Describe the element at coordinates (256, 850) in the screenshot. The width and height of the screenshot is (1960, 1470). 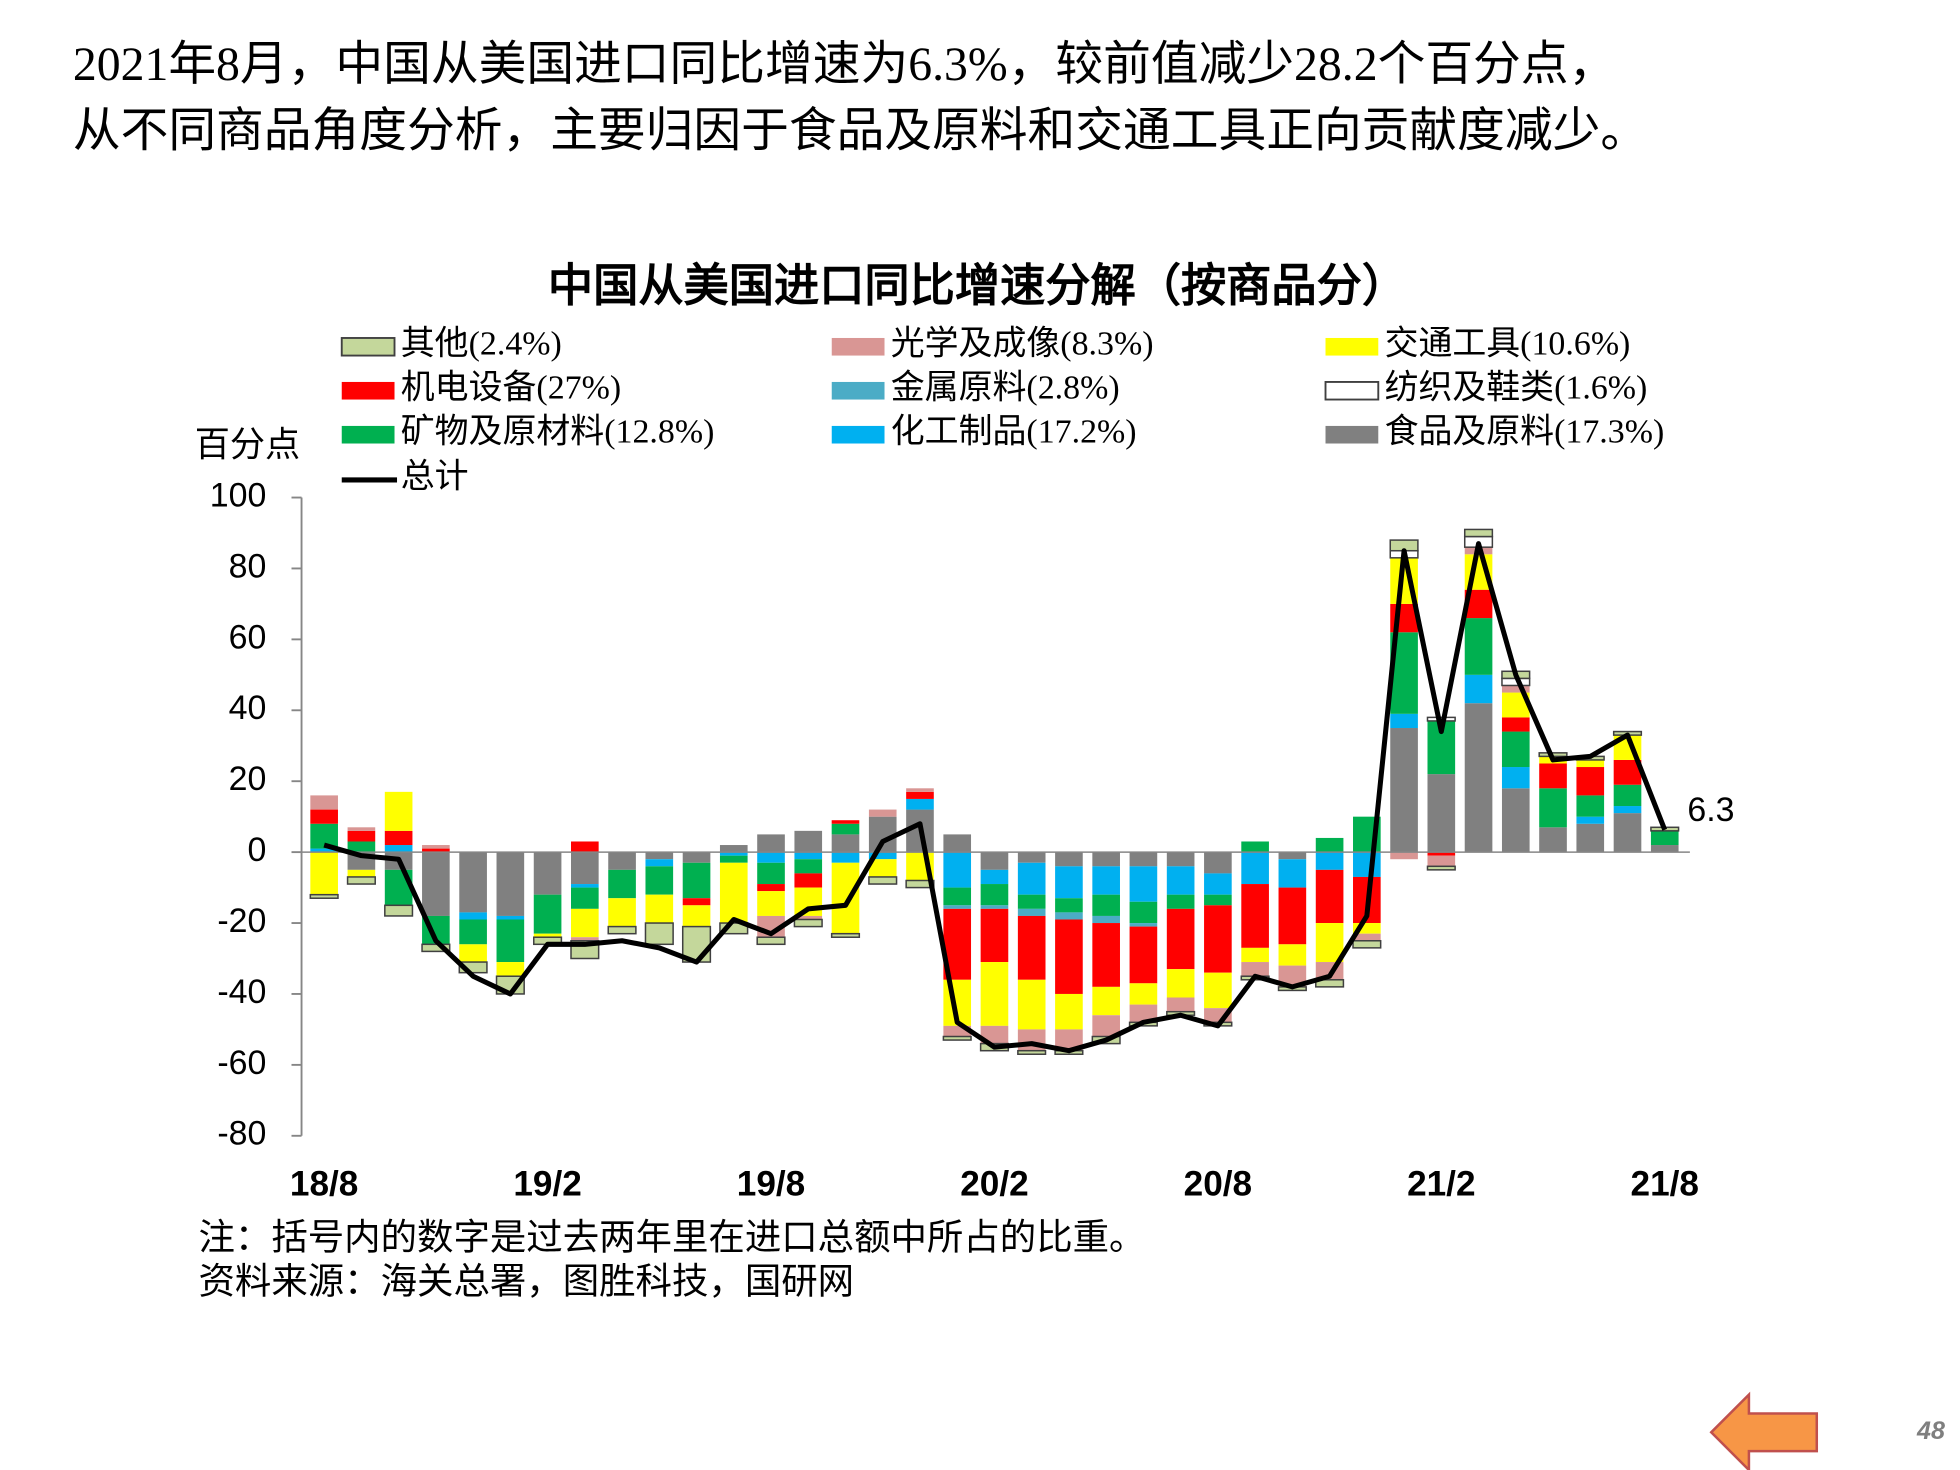
I see `y-tick-label: 0` at that location.